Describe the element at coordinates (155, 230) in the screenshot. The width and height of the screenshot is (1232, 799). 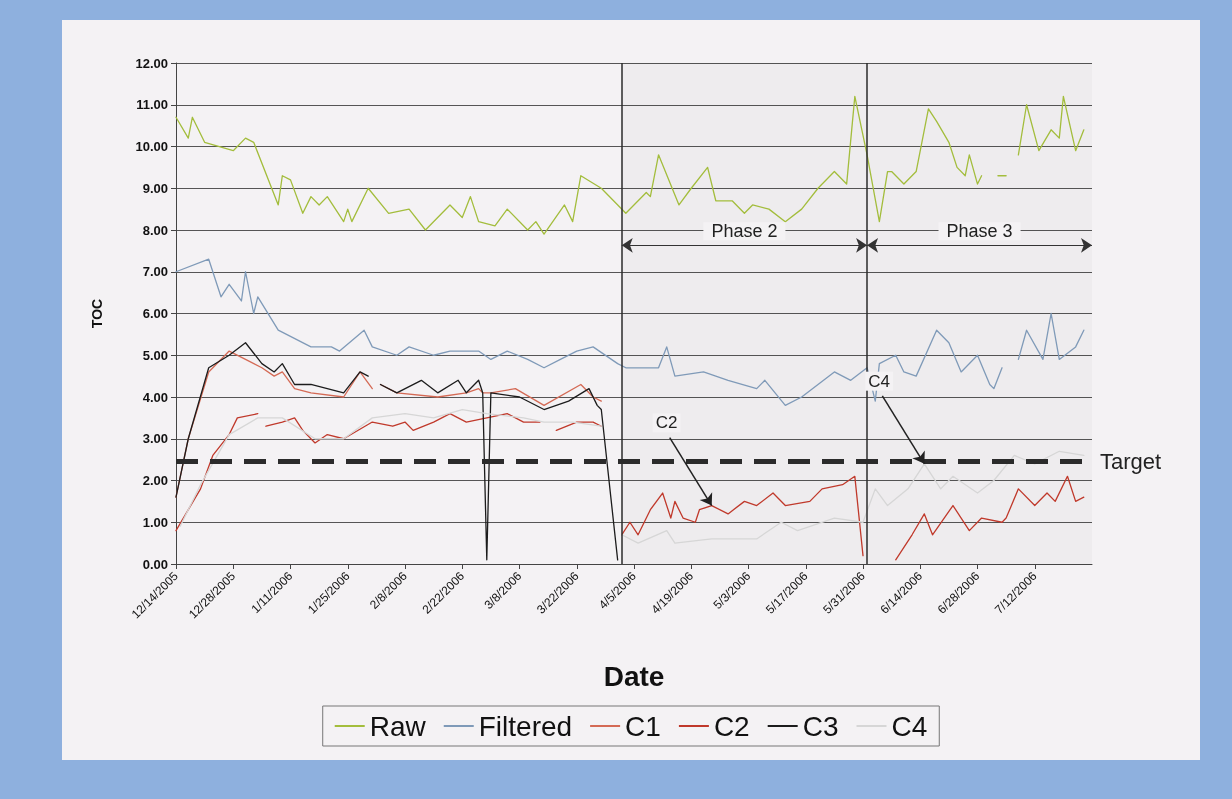
I see `y-tick-label: 8.00` at that location.